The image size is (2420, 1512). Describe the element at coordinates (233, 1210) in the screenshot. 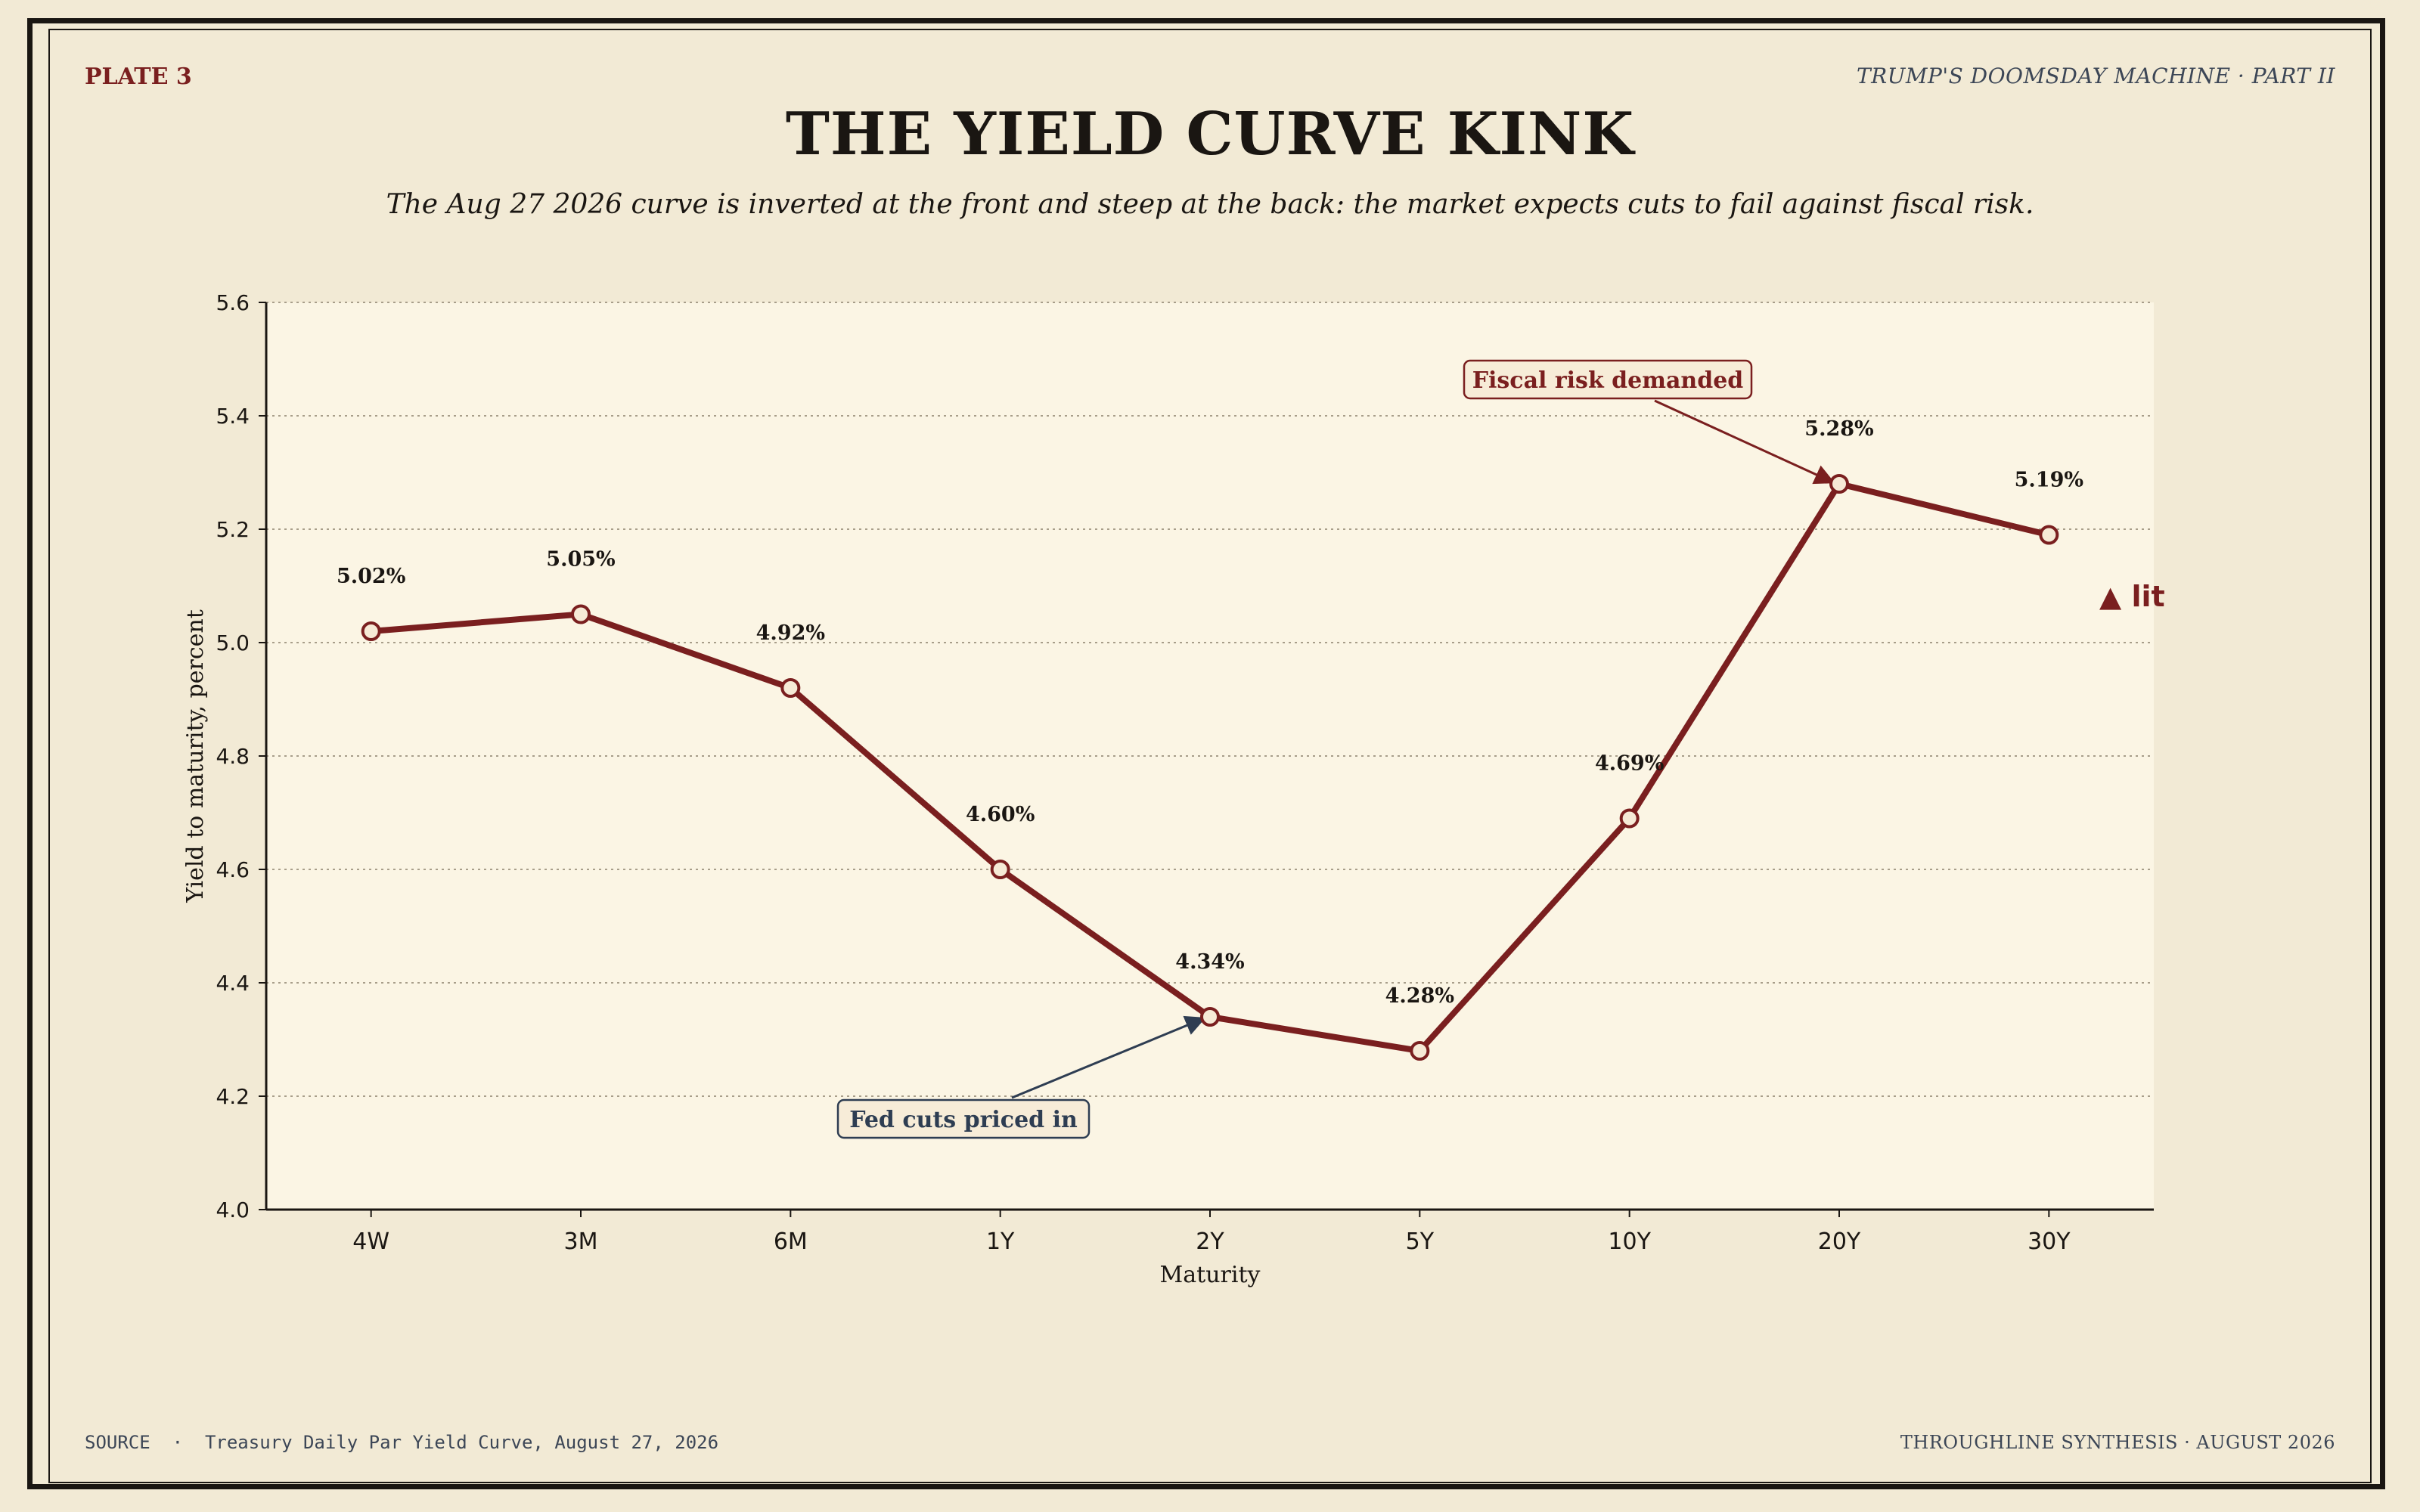

I see `y-tick-label: 4.0` at that location.